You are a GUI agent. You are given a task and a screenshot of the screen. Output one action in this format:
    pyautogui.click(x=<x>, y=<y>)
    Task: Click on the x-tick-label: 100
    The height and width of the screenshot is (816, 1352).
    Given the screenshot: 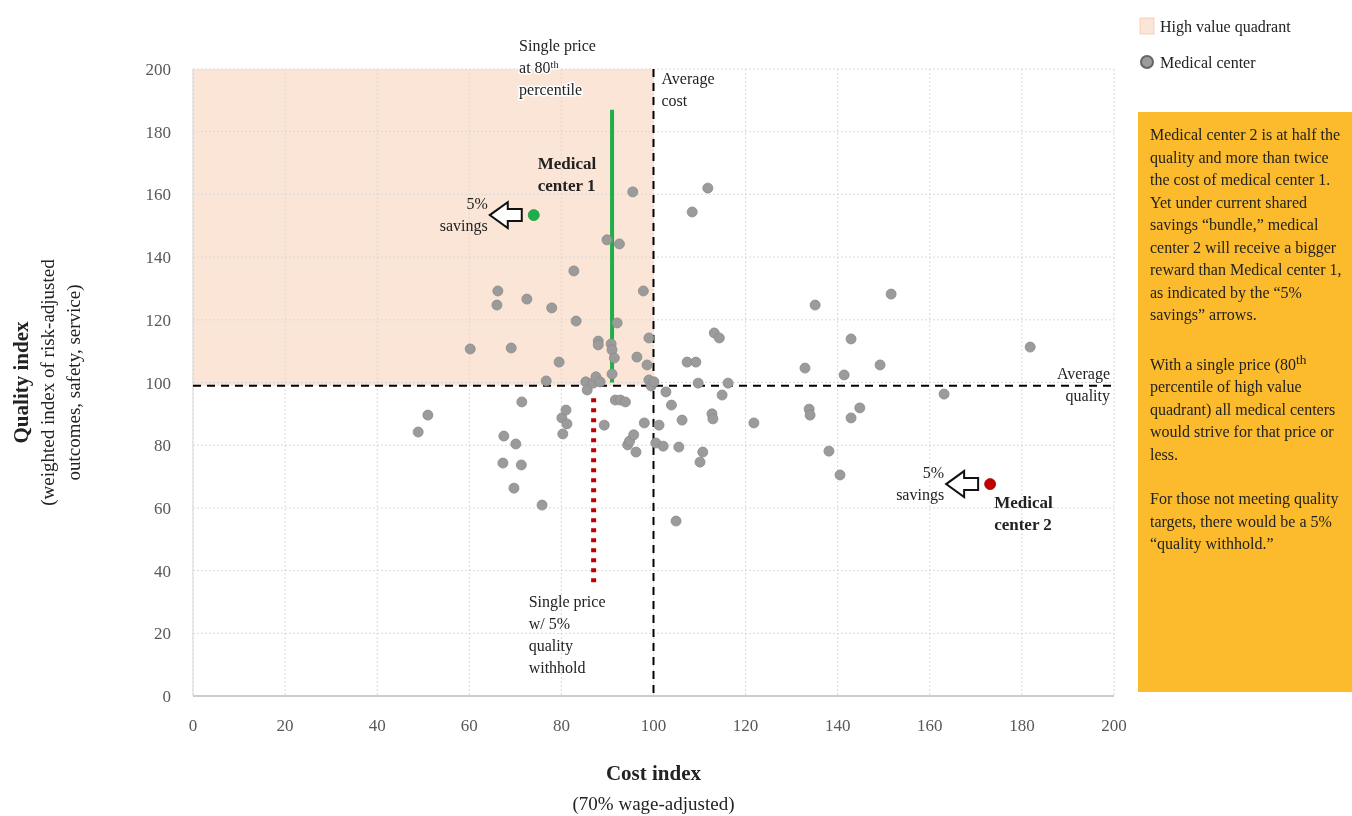 What is the action you would take?
    pyautogui.click(x=653, y=725)
    